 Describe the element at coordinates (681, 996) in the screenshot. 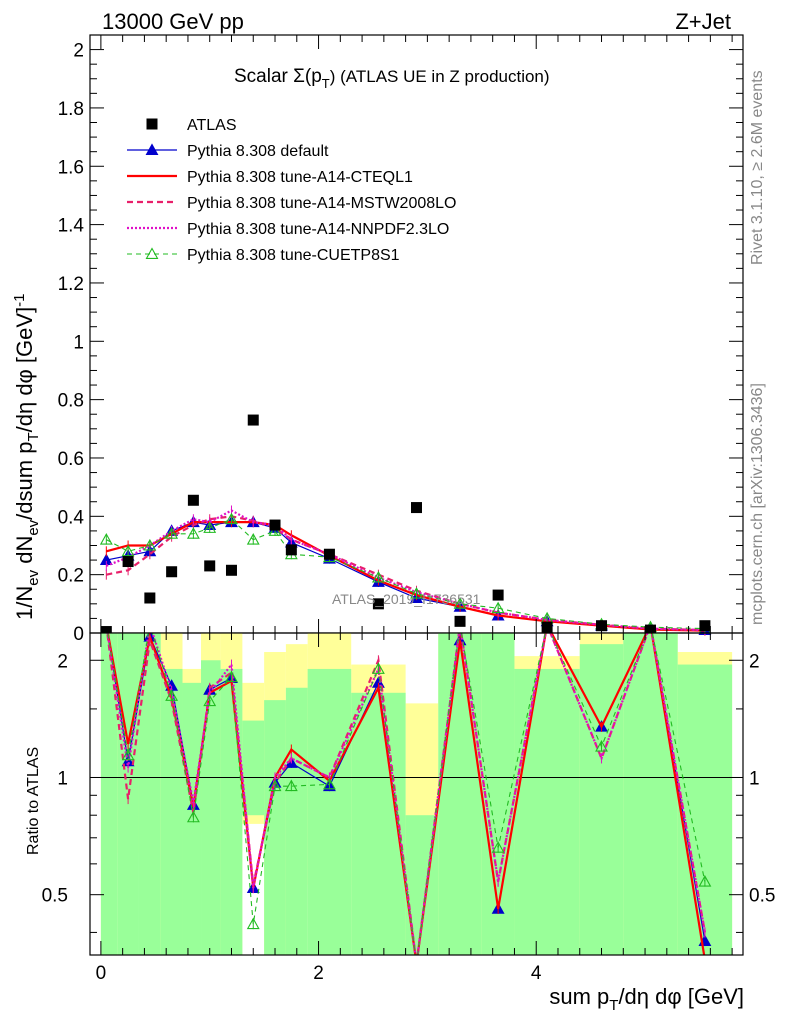

I see `xlabel-tail: /dη dφ [GeV]` at that location.